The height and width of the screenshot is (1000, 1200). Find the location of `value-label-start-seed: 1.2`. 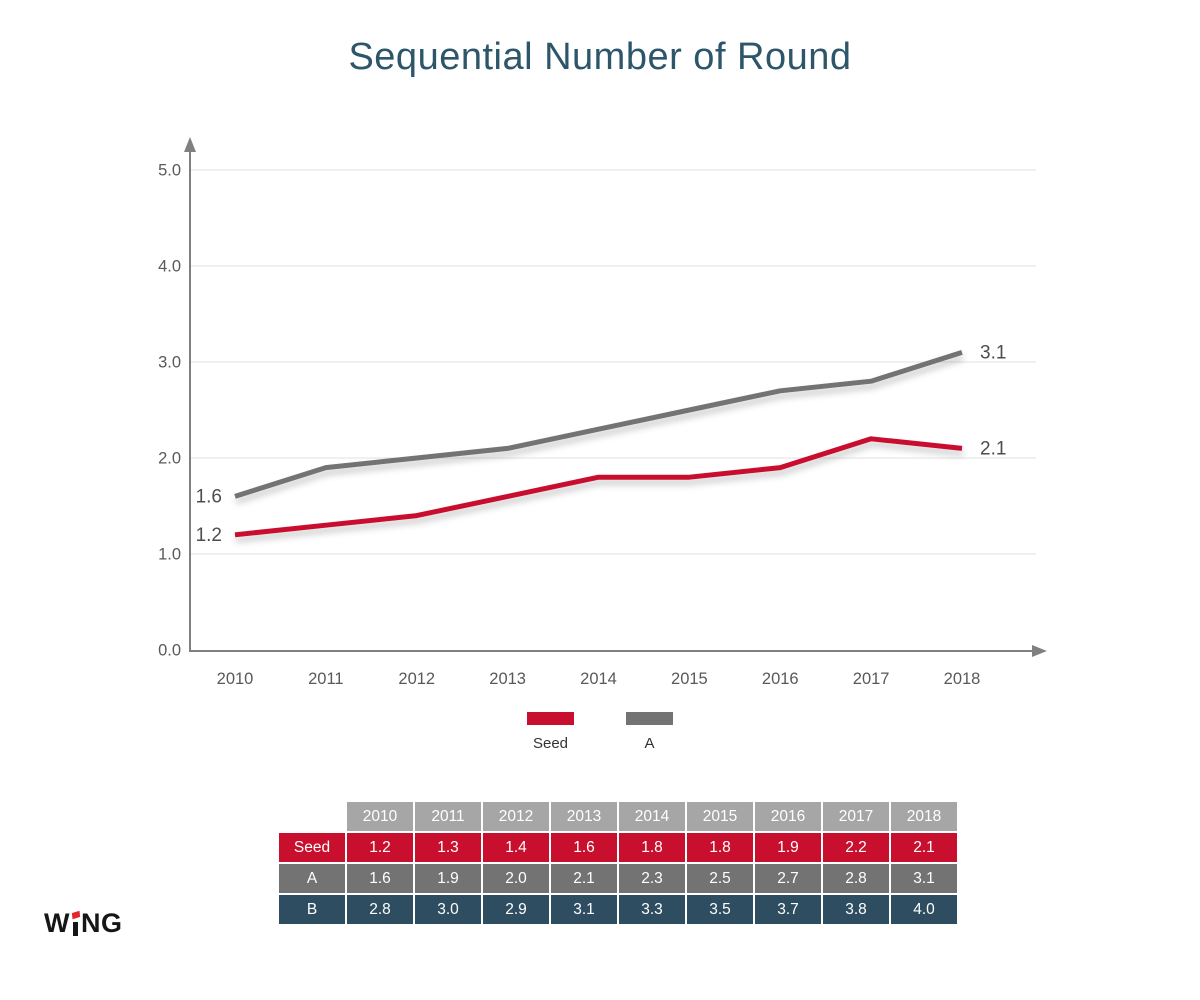

value-label-start-seed: 1.2 is located at coordinates (209, 535).